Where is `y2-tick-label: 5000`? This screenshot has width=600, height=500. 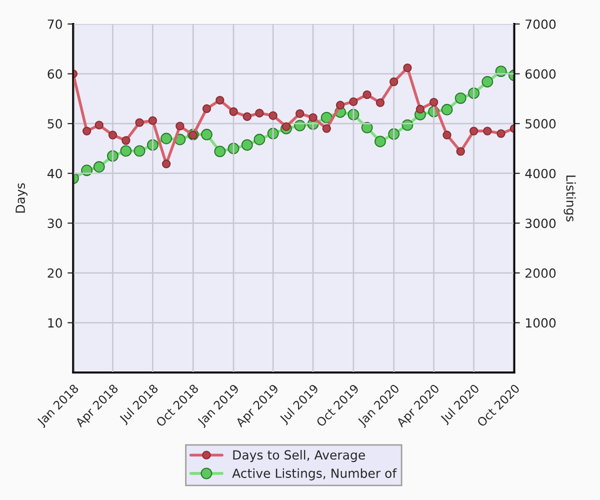 y2-tick-label: 5000 is located at coordinates (541, 123).